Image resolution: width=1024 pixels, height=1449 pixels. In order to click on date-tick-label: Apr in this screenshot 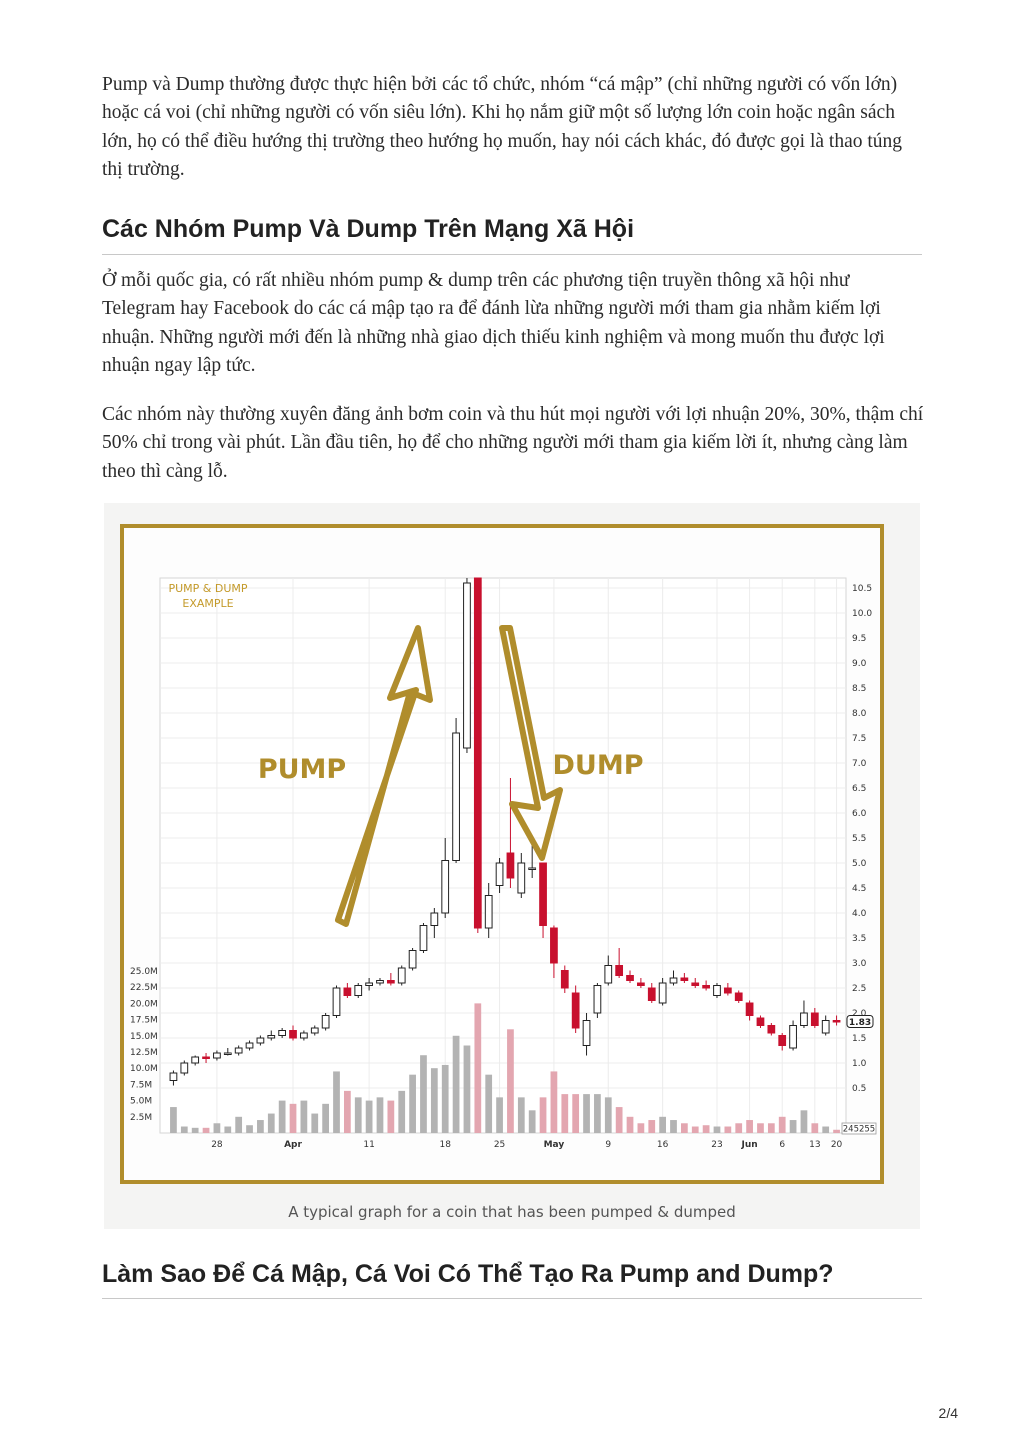, I will do `click(293, 1145)`.